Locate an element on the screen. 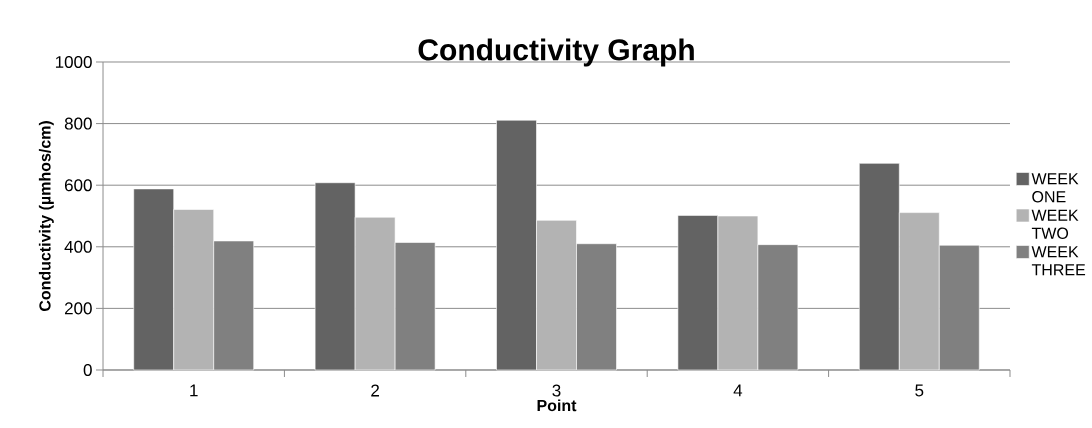 The height and width of the screenshot is (428, 1092). x-tick-label: 1 is located at coordinates (194, 390).